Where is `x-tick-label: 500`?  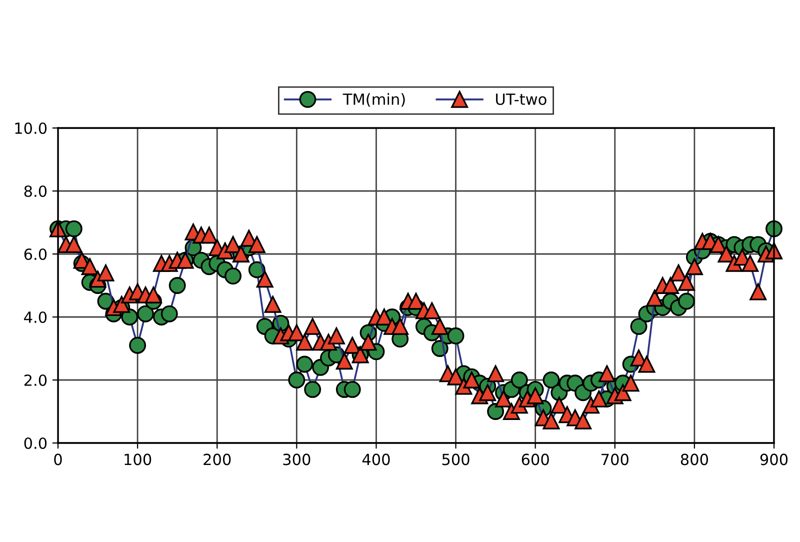
x-tick-label: 500 is located at coordinates (456, 460).